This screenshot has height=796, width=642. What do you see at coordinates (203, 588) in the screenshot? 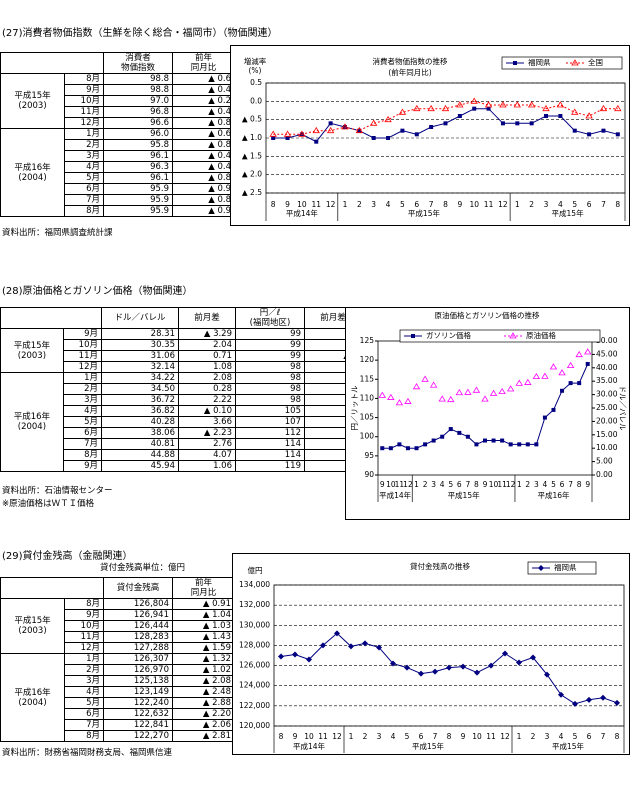
I see `header-cell: 前年 同月比` at bounding box center [203, 588].